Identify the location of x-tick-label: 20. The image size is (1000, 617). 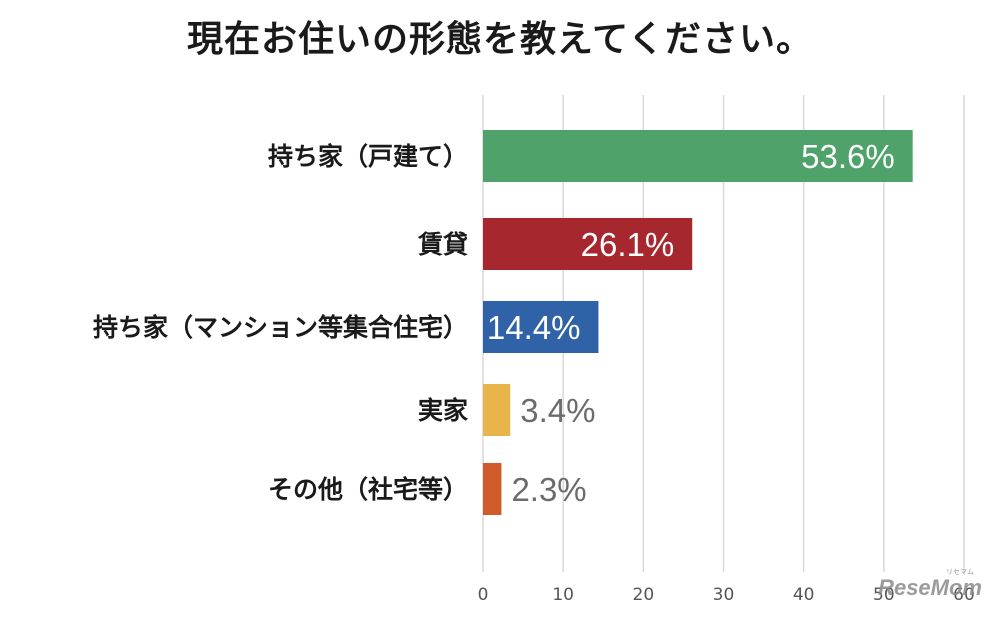
(644, 595).